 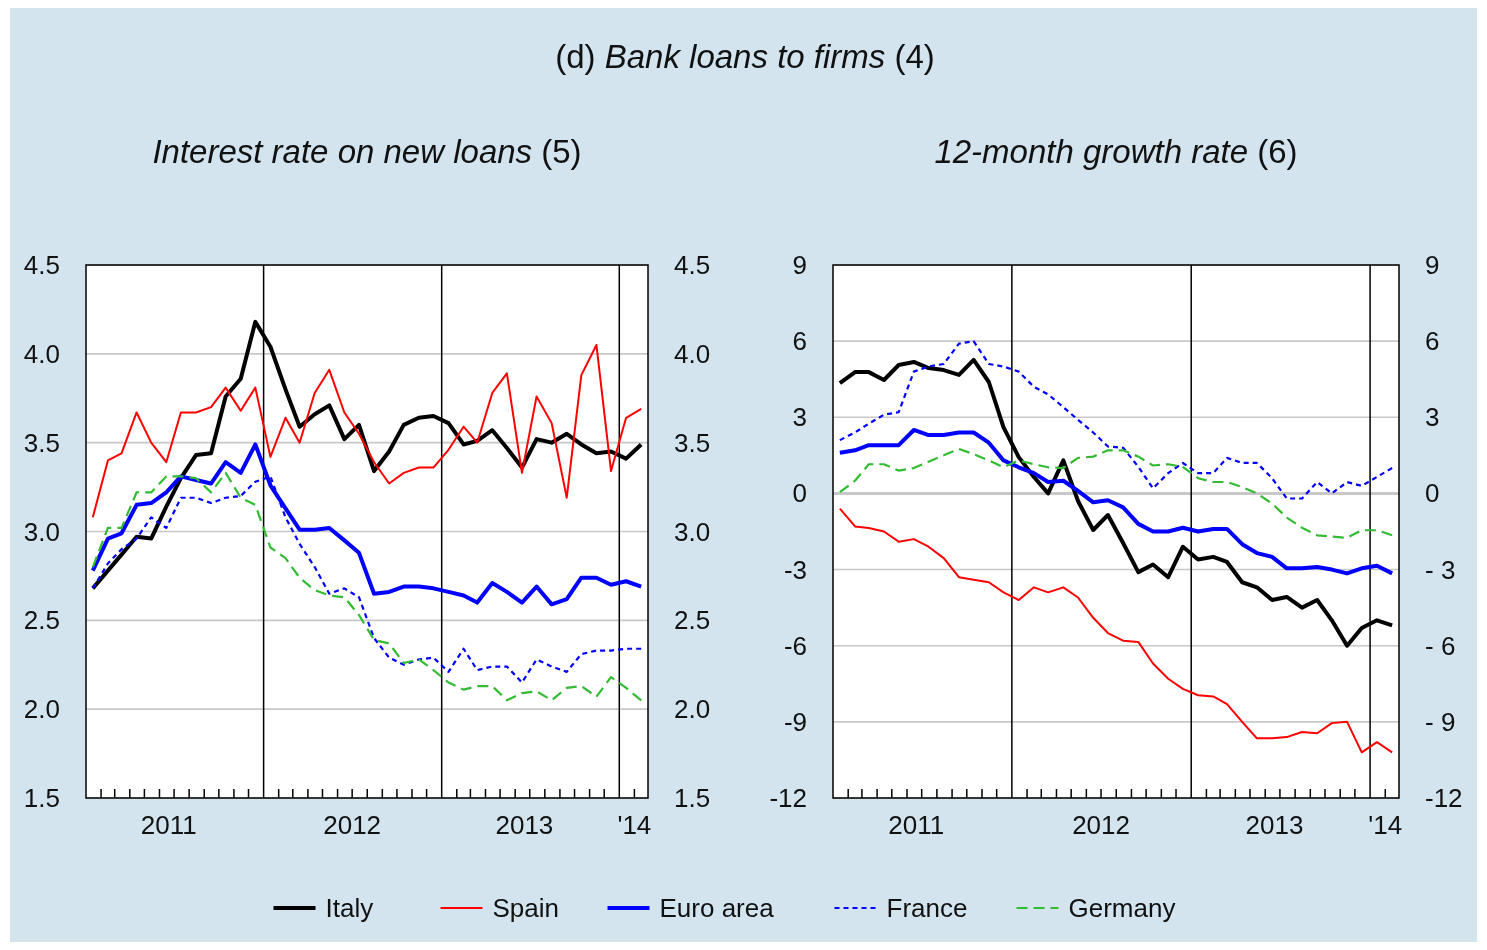 What do you see at coordinates (1432, 341) in the screenshot?
I see `y2-tick-label: 6` at bounding box center [1432, 341].